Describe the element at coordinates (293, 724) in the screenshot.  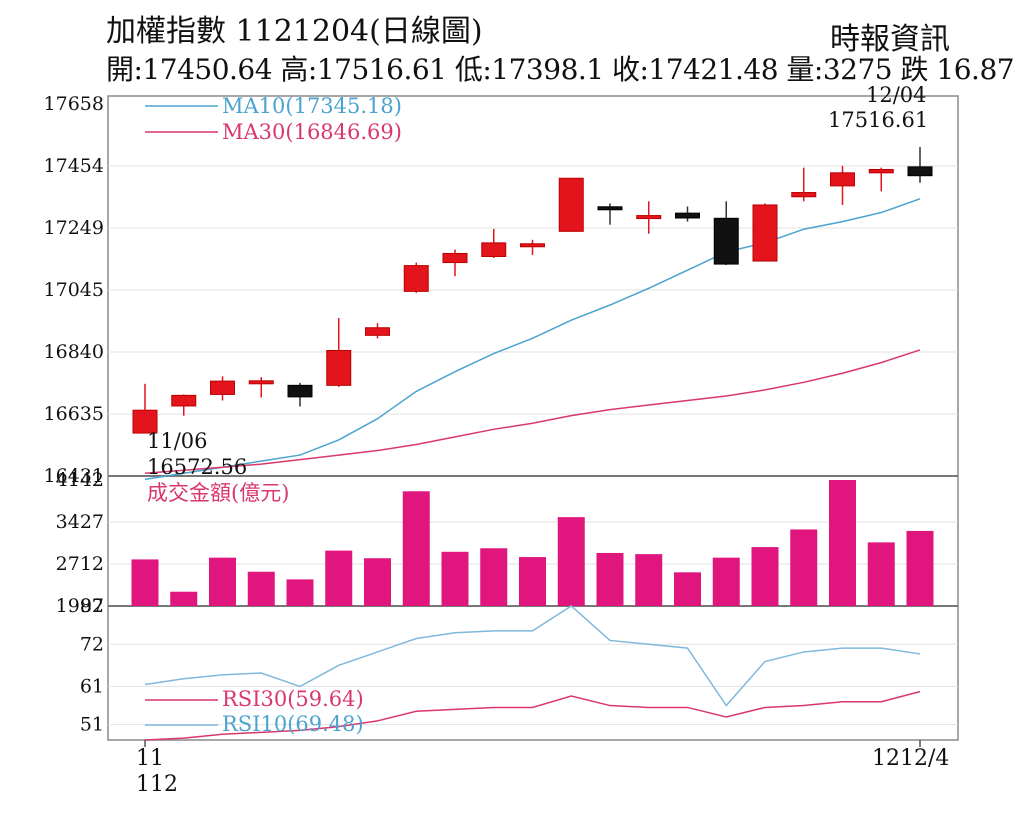
I see `legend-rsi10: RSI10(69.48)` at that location.